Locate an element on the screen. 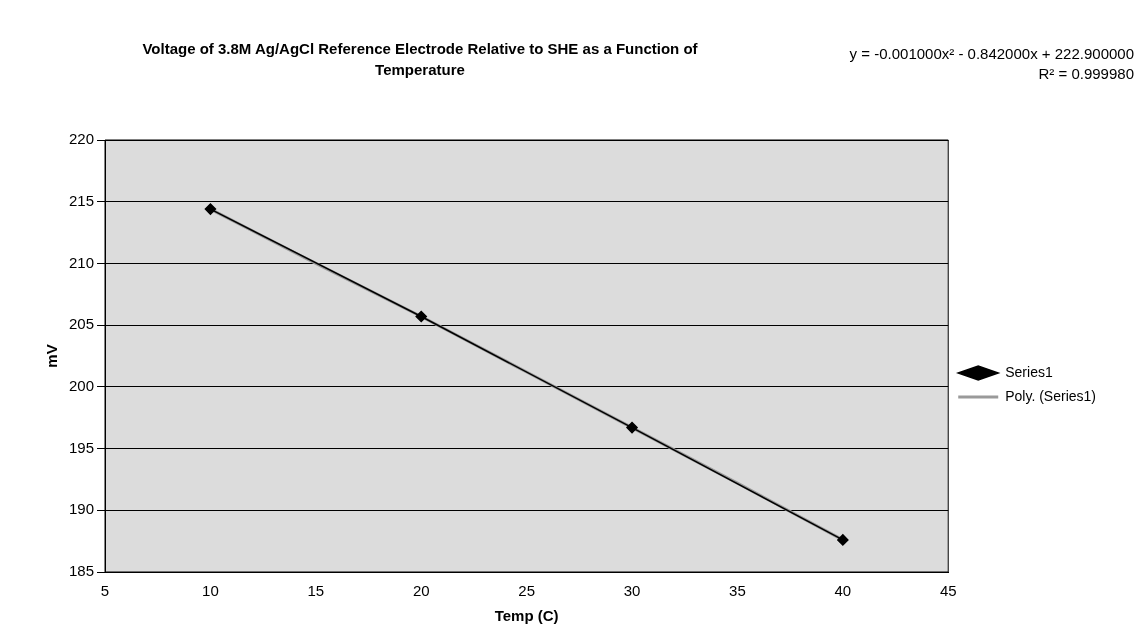 Image resolution: width=1136 pixels, height=643 pixels. x-tick-label: 10 is located at coordinates (210, 591).